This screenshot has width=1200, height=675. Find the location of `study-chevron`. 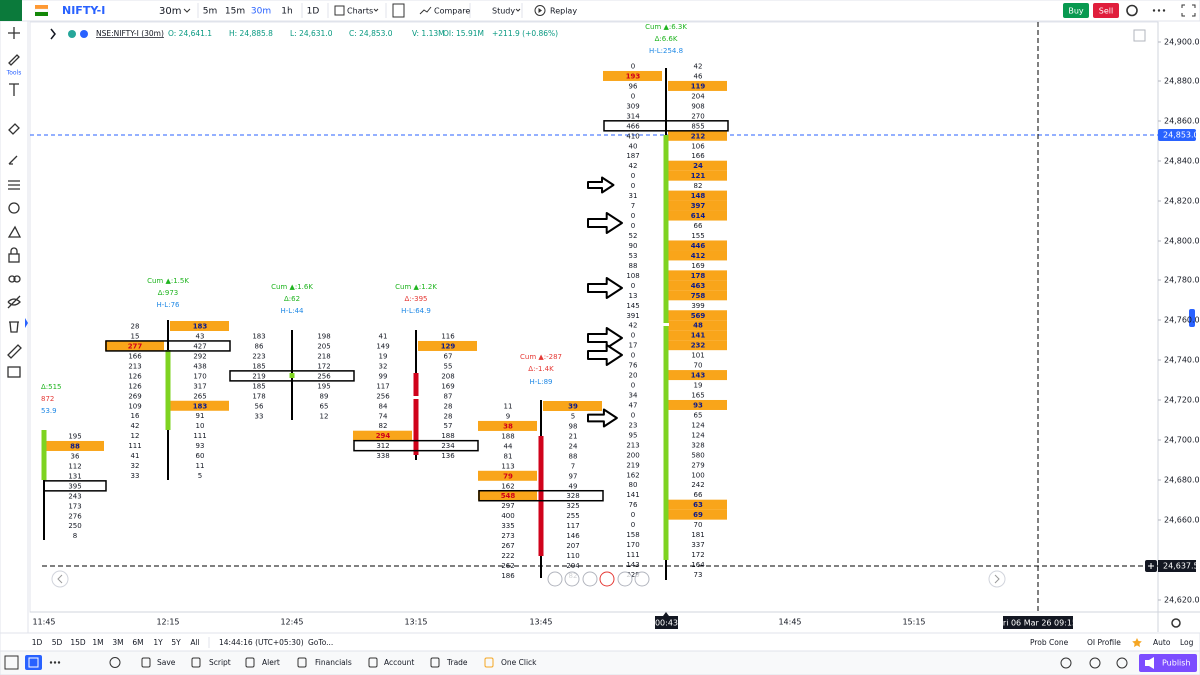

study-chevron is located at coordinates (518, 10).